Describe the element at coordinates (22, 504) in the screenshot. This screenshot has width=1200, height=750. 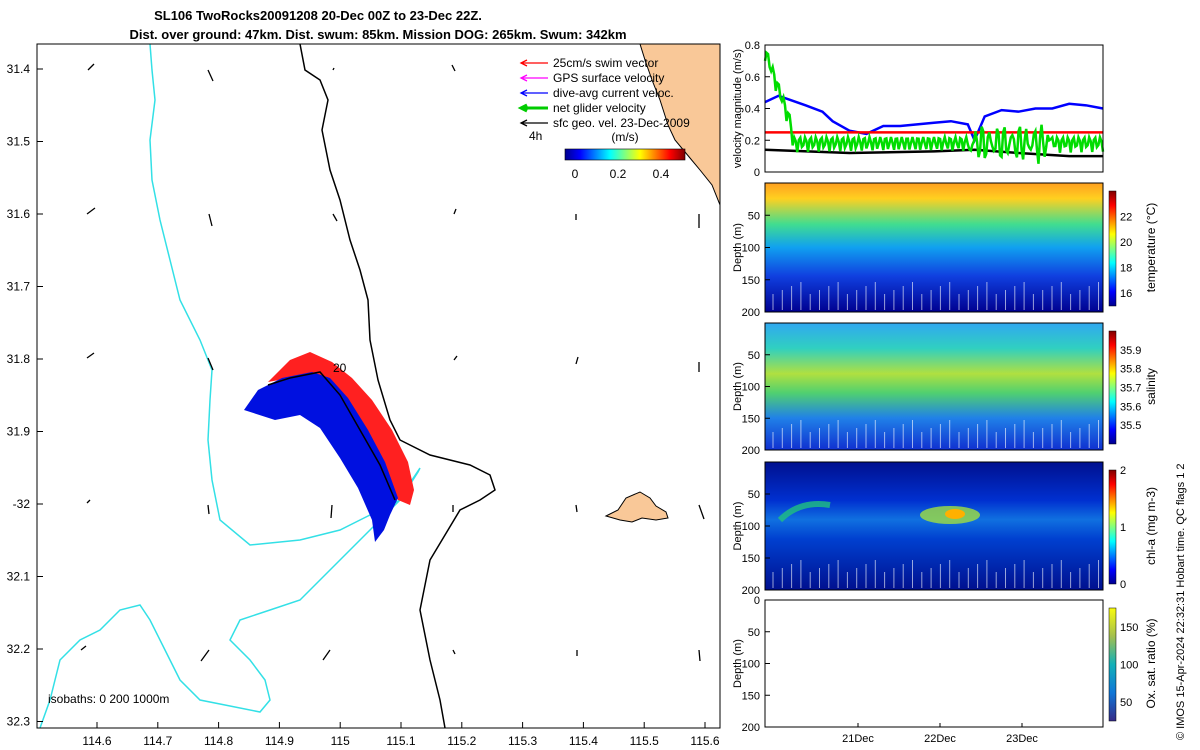
I see `map-y-tick-label: -32` at that location.